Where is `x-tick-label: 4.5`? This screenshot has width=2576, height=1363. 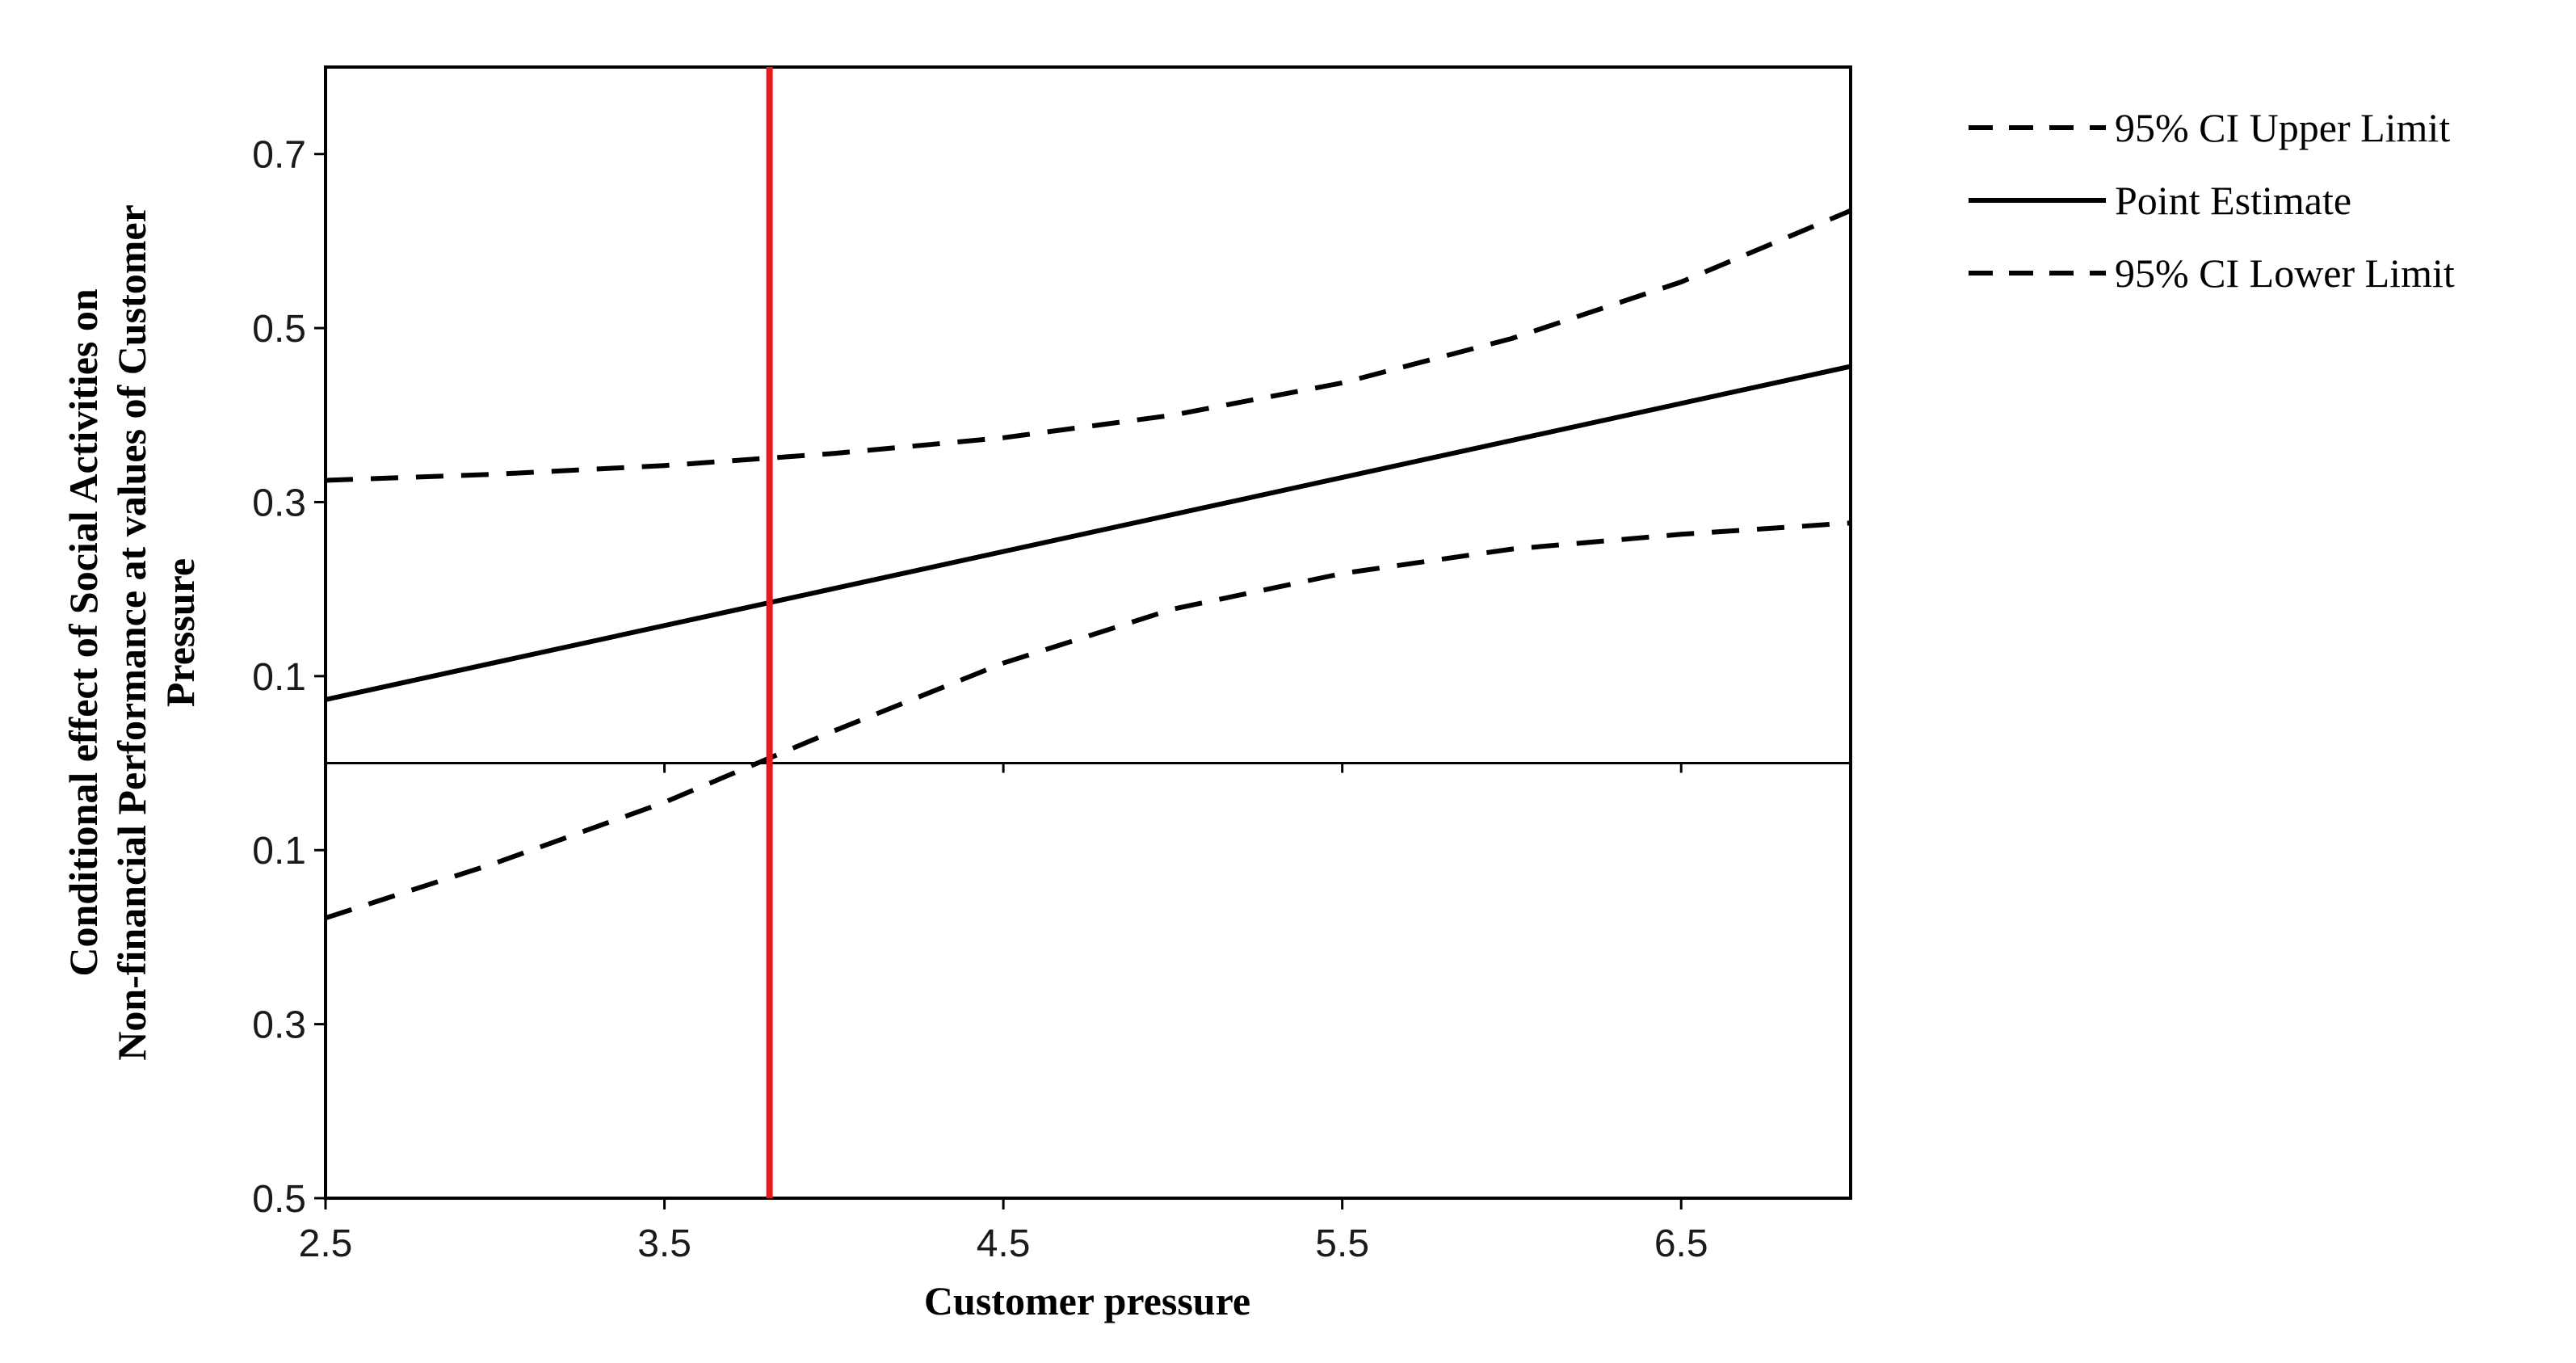 x-tick-label: 4.5 is located at coordinates (1004, 1244).